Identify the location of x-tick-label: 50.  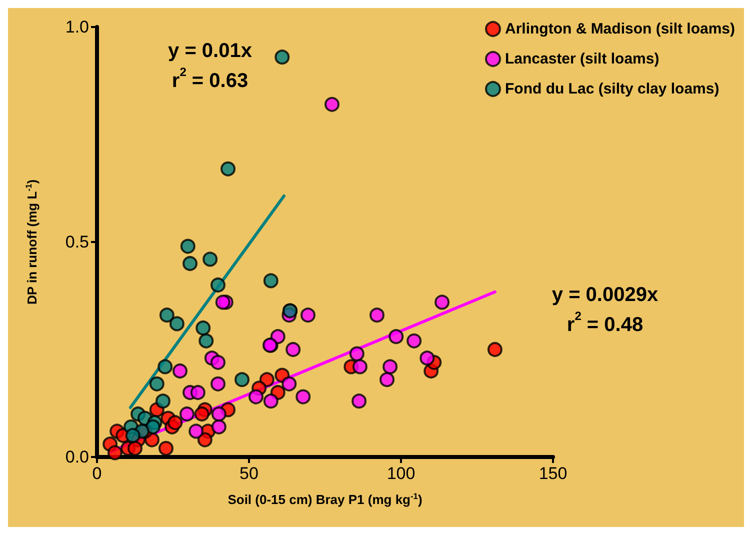
(249, 473).